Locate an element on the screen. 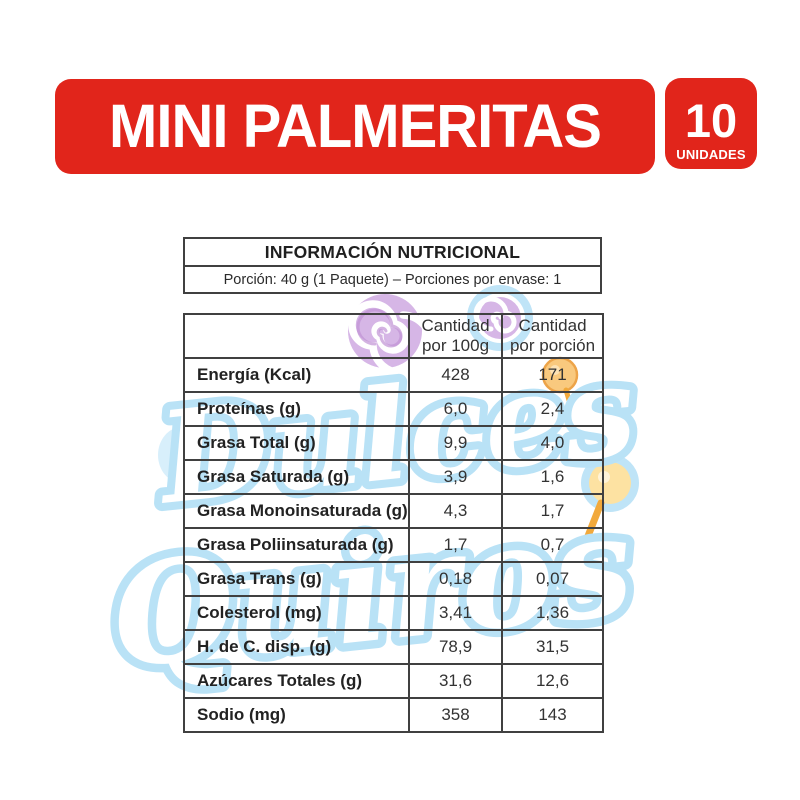 The height and width of the screenshot is (800, 800). value-per-portion: 171 is located at coordinates (552, 375).